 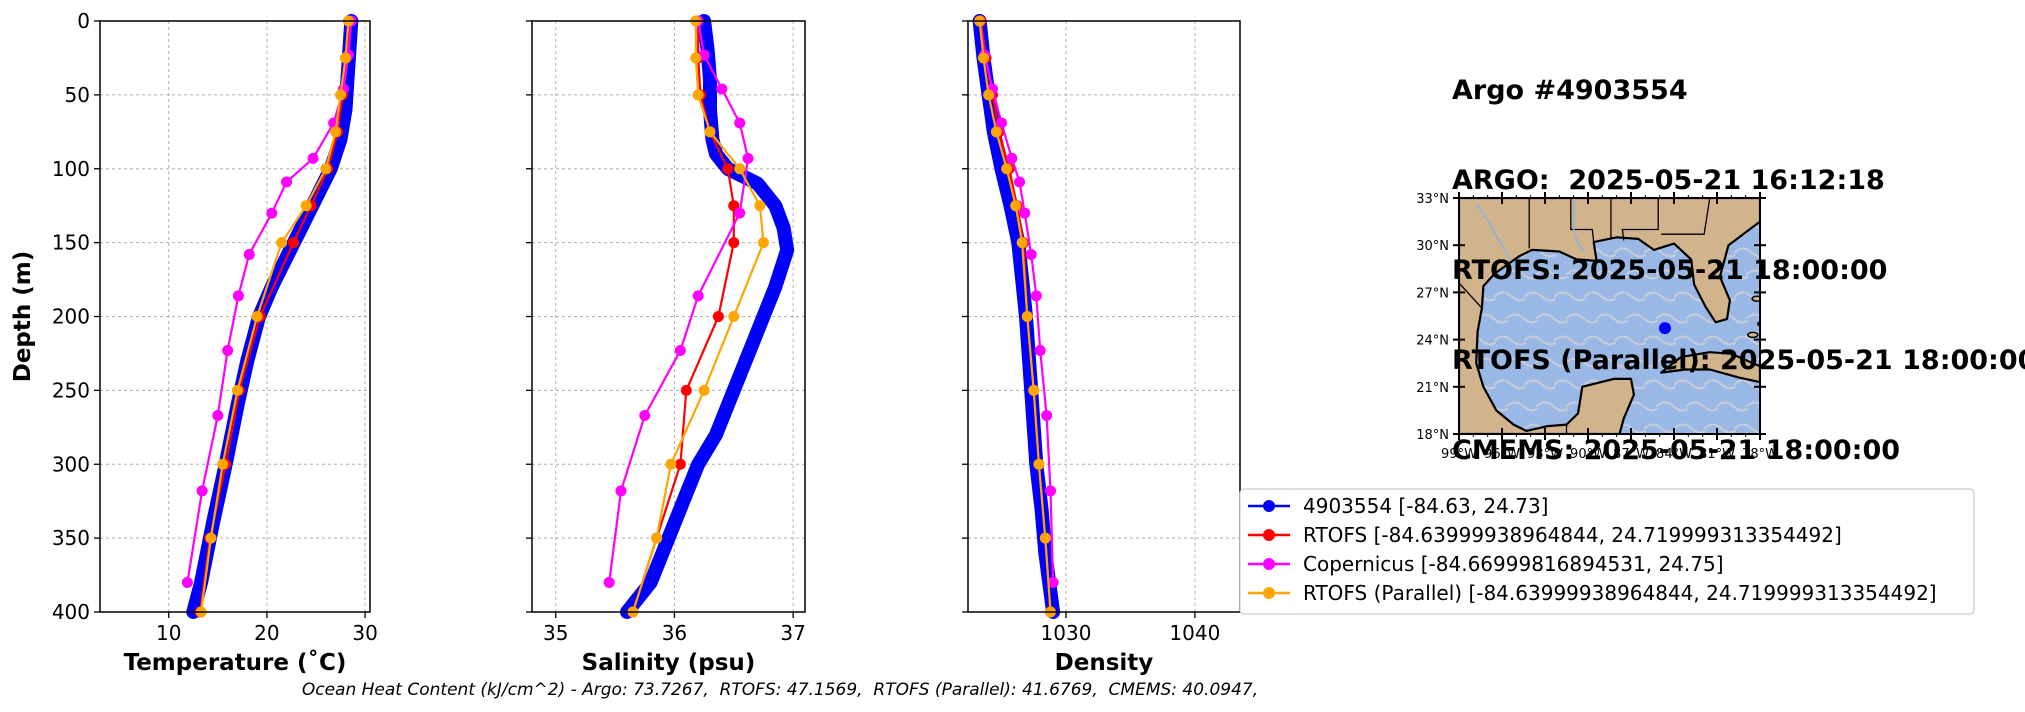 What do you see at coordinates (1194, 633) in the screenshot?
I see `x-tick-label: 1040` at bounding box center [1194, 633].